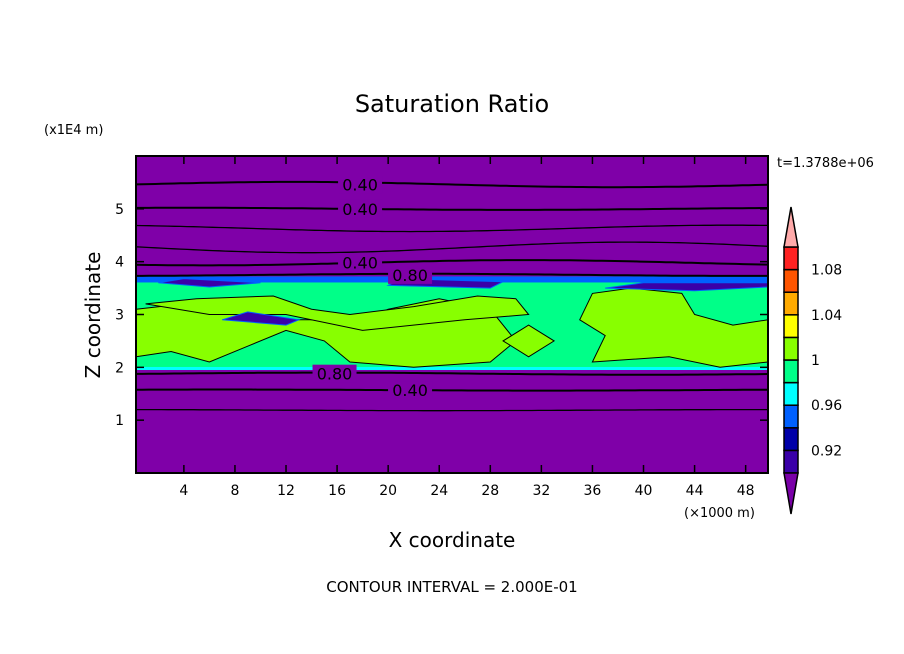  I want to click on y-tick-label: 3, so click(119, 316).